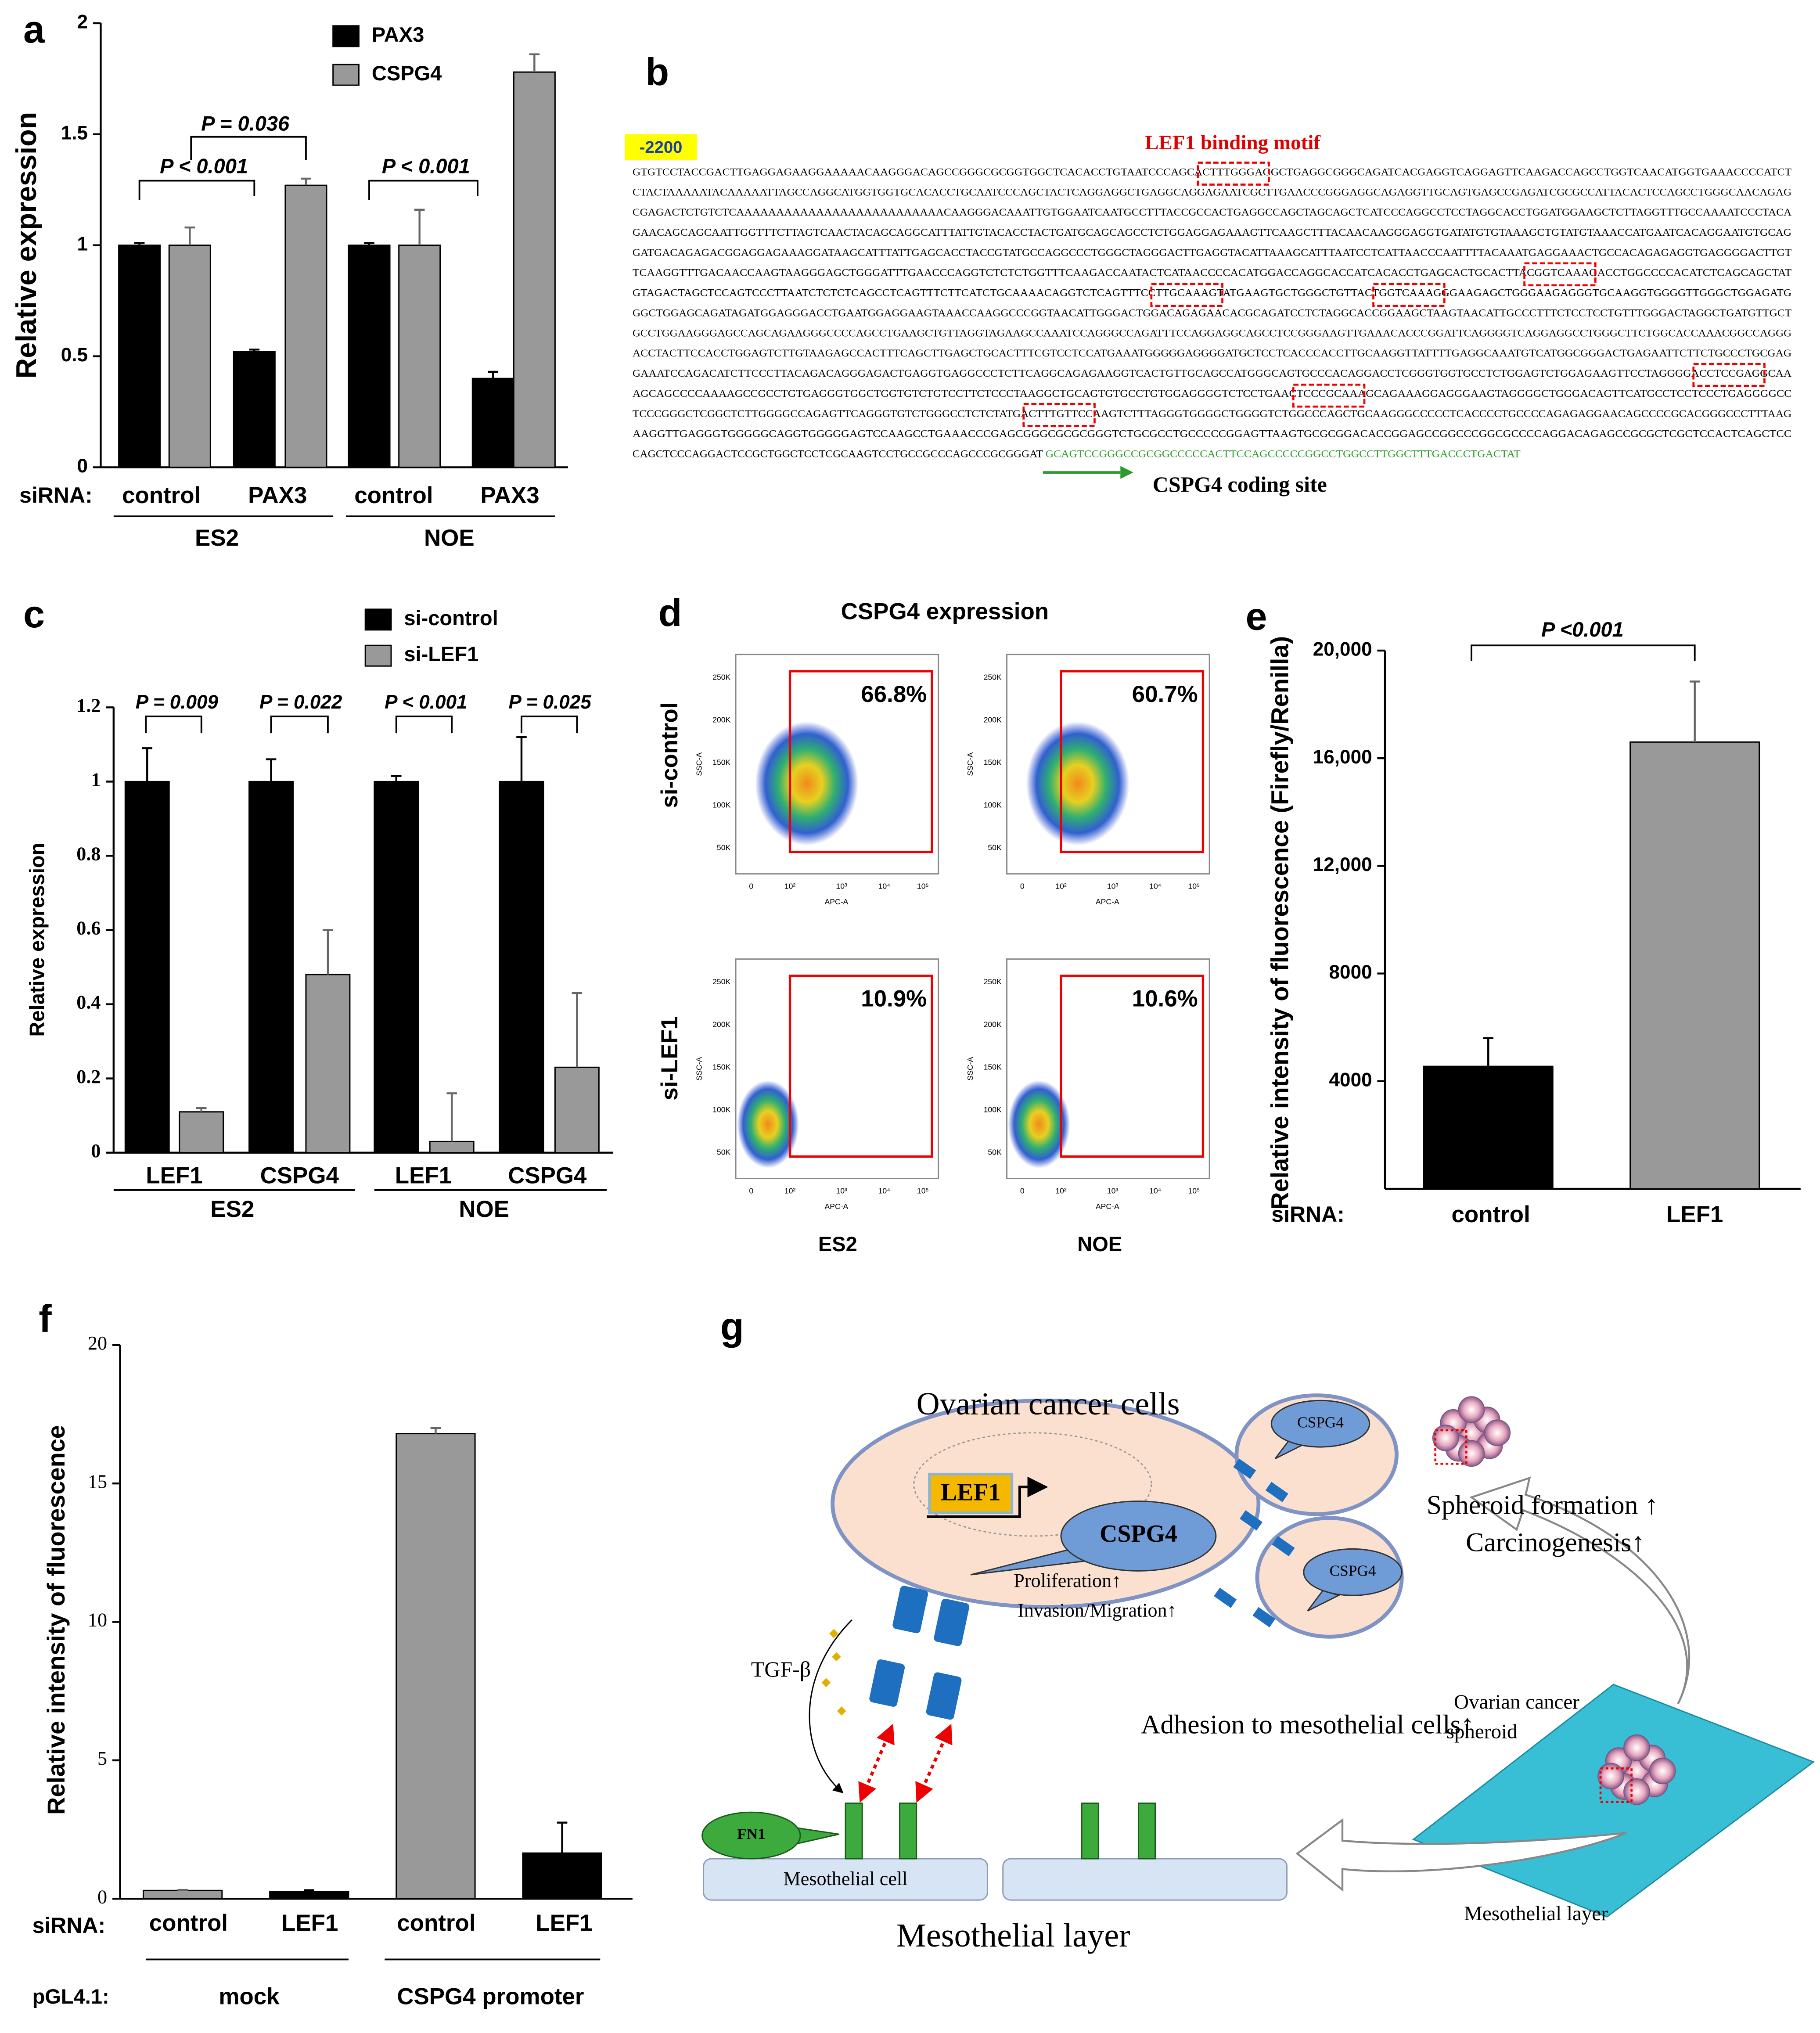 The height and width of the screenshot is (2033, 1820). What do you see at coordinates (407, 73) in the screenshot?
I see `legend-label: CSPG4` at bounding box center [407, 73].